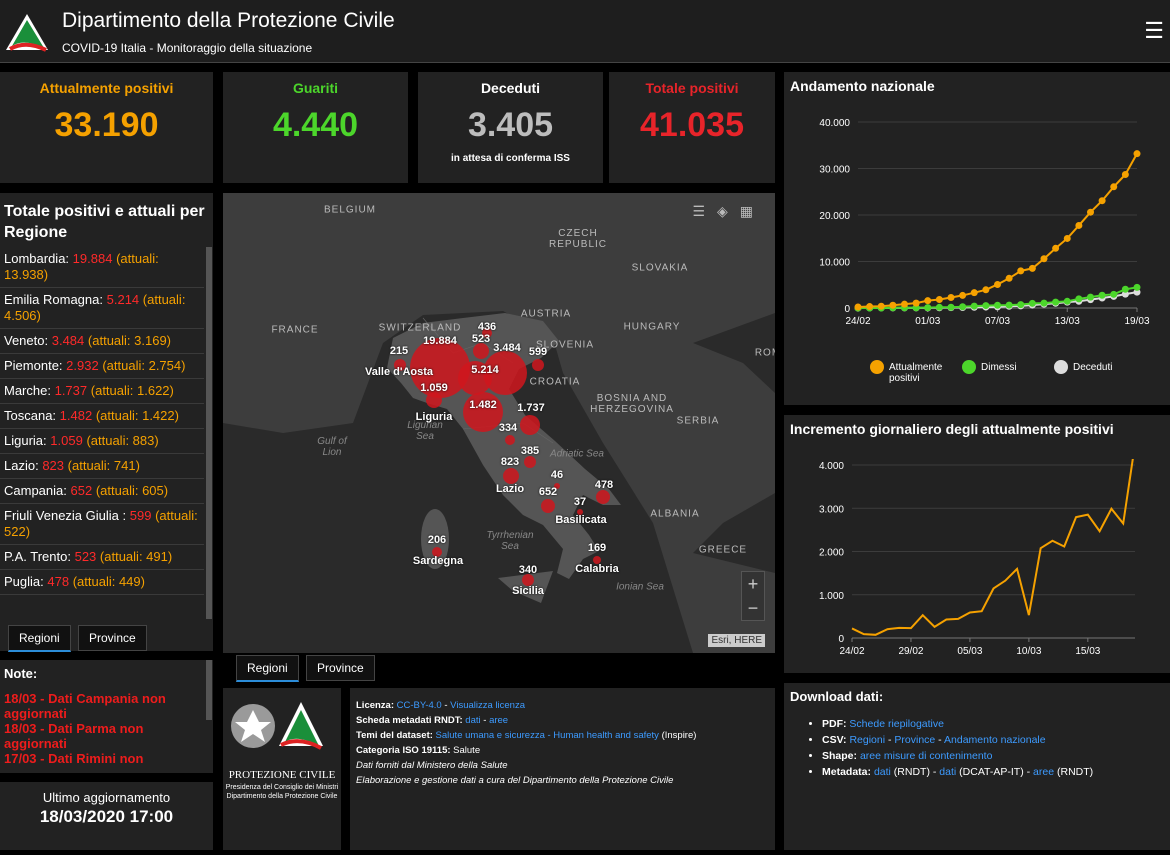 This screenshot has height=855, width=1170. What do you see at coordinates (137, 415) in the screenshot?
I see `region-current: (attuali: 1.422)` at bounding box center [137, 415].